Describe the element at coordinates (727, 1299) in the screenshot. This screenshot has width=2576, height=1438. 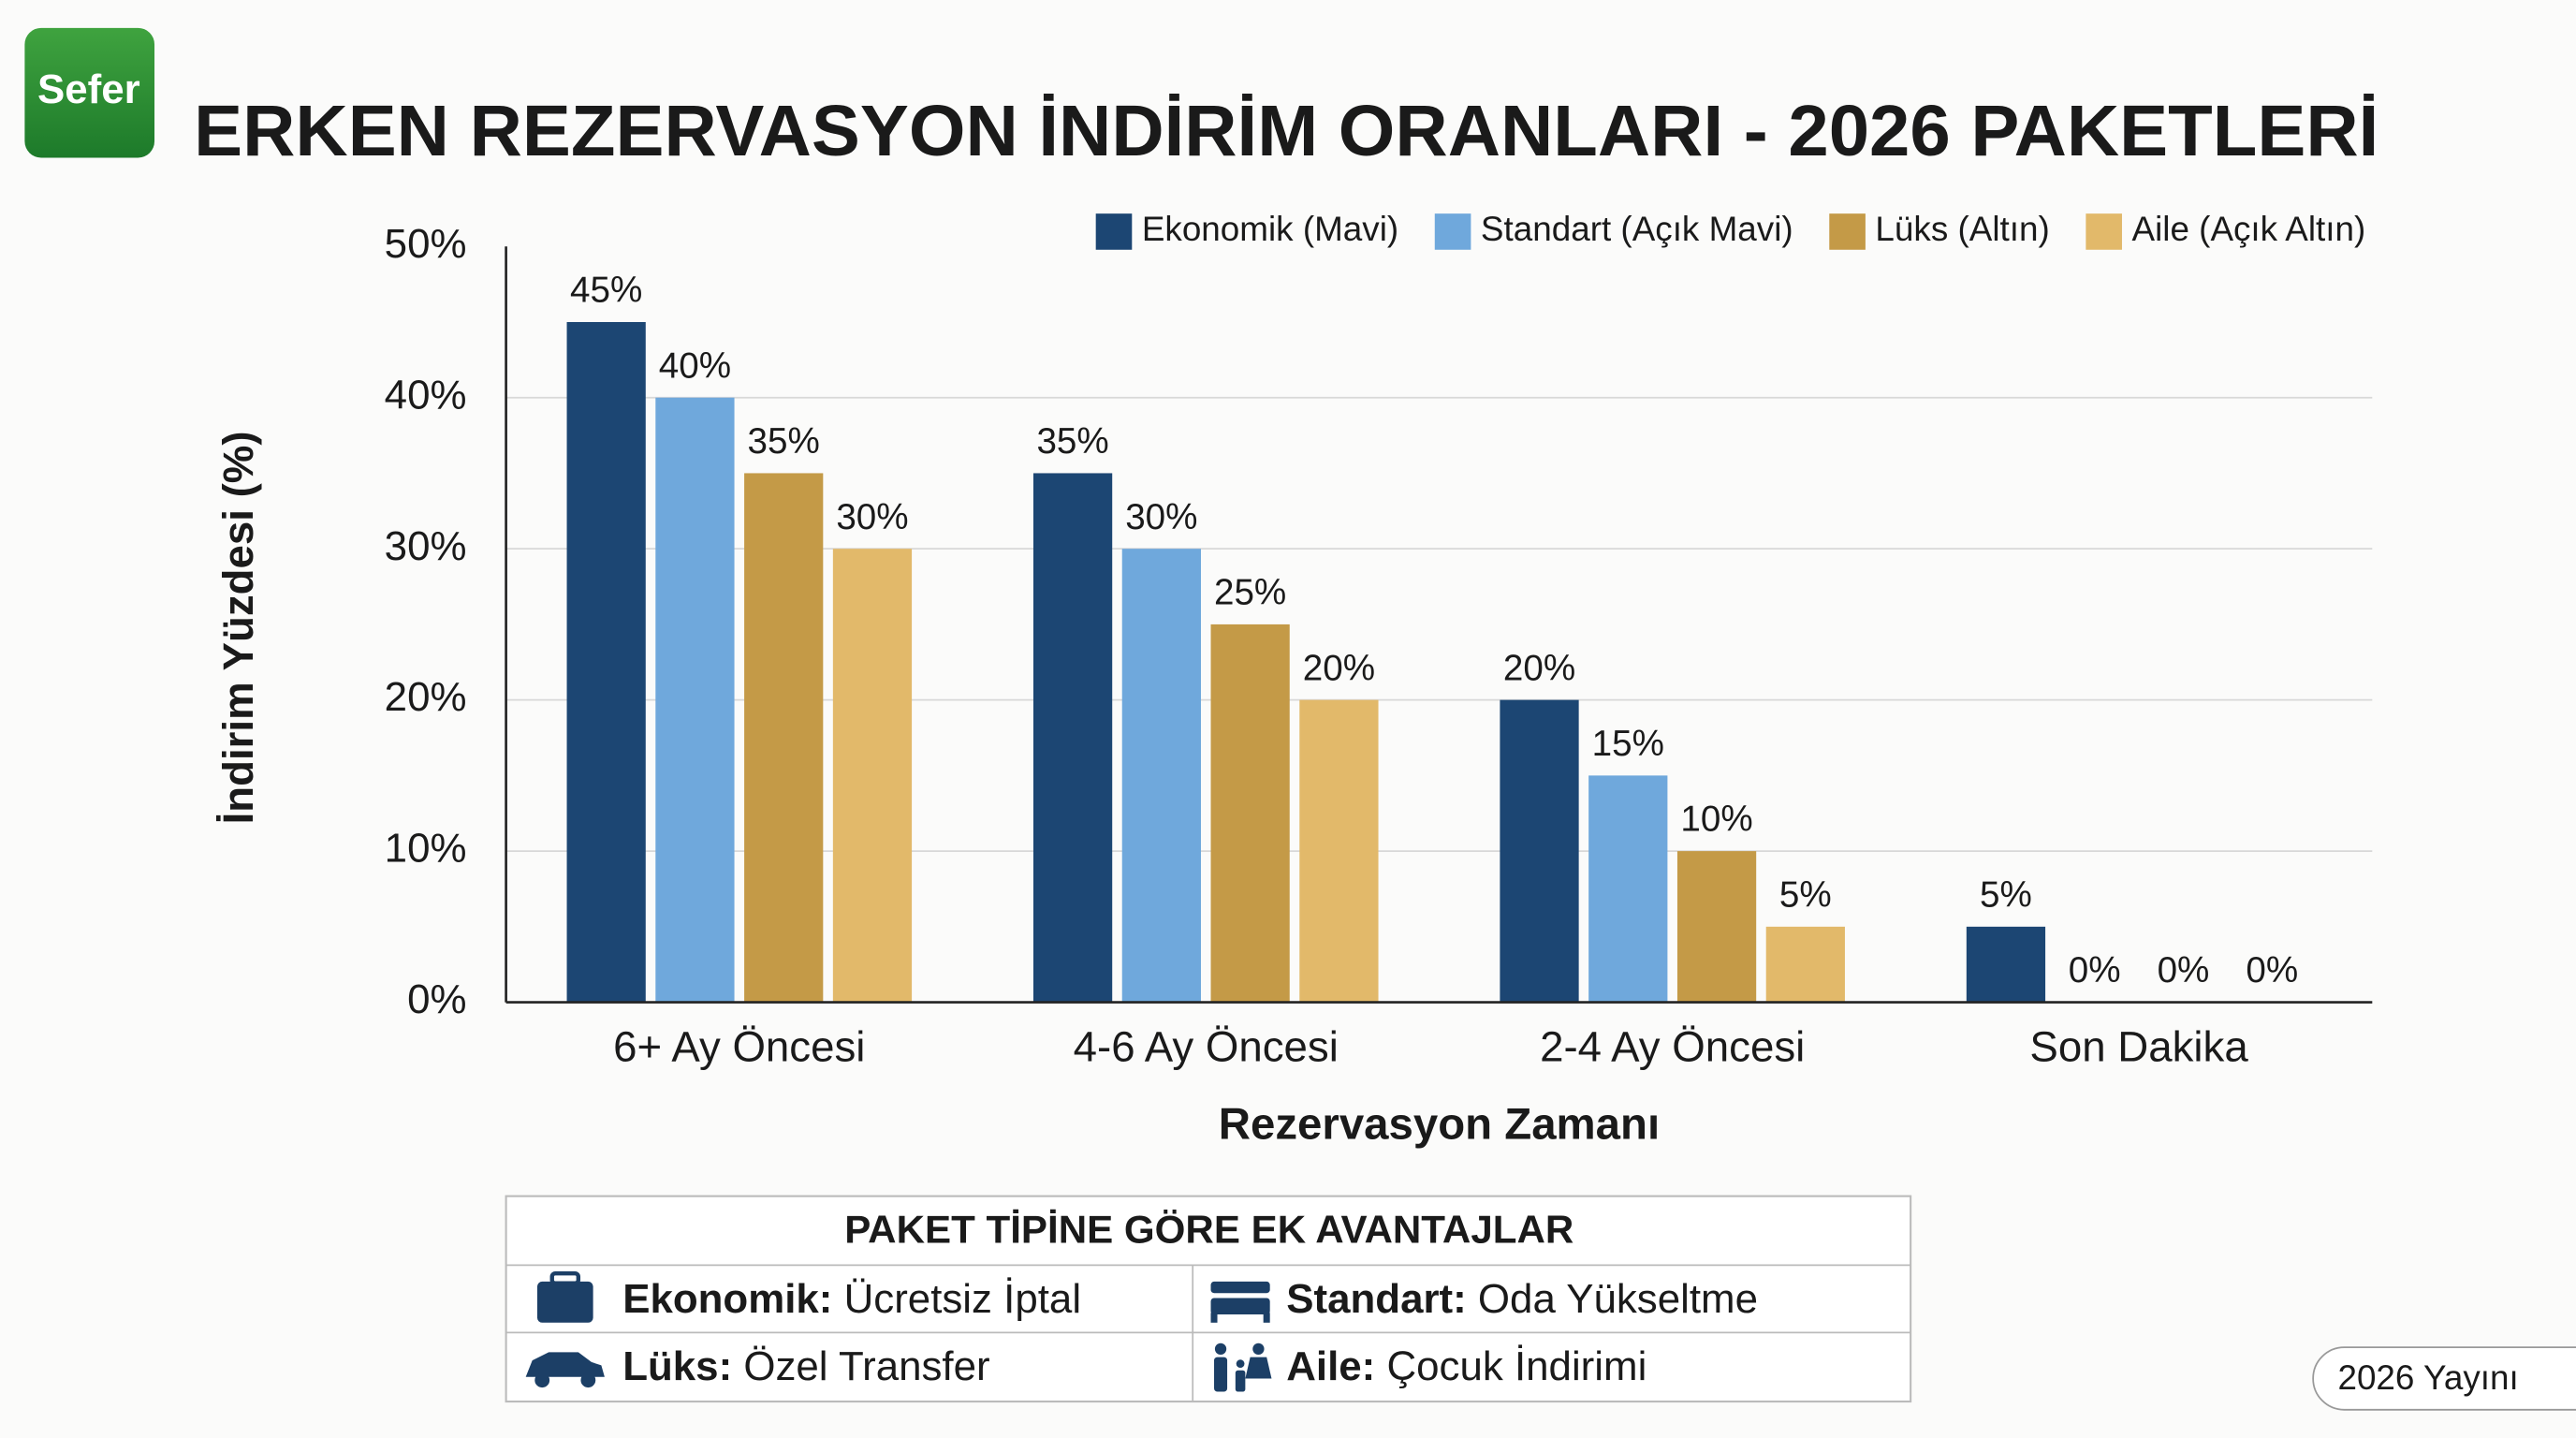
I see `benefit-label: Ekonomik:` at that location.